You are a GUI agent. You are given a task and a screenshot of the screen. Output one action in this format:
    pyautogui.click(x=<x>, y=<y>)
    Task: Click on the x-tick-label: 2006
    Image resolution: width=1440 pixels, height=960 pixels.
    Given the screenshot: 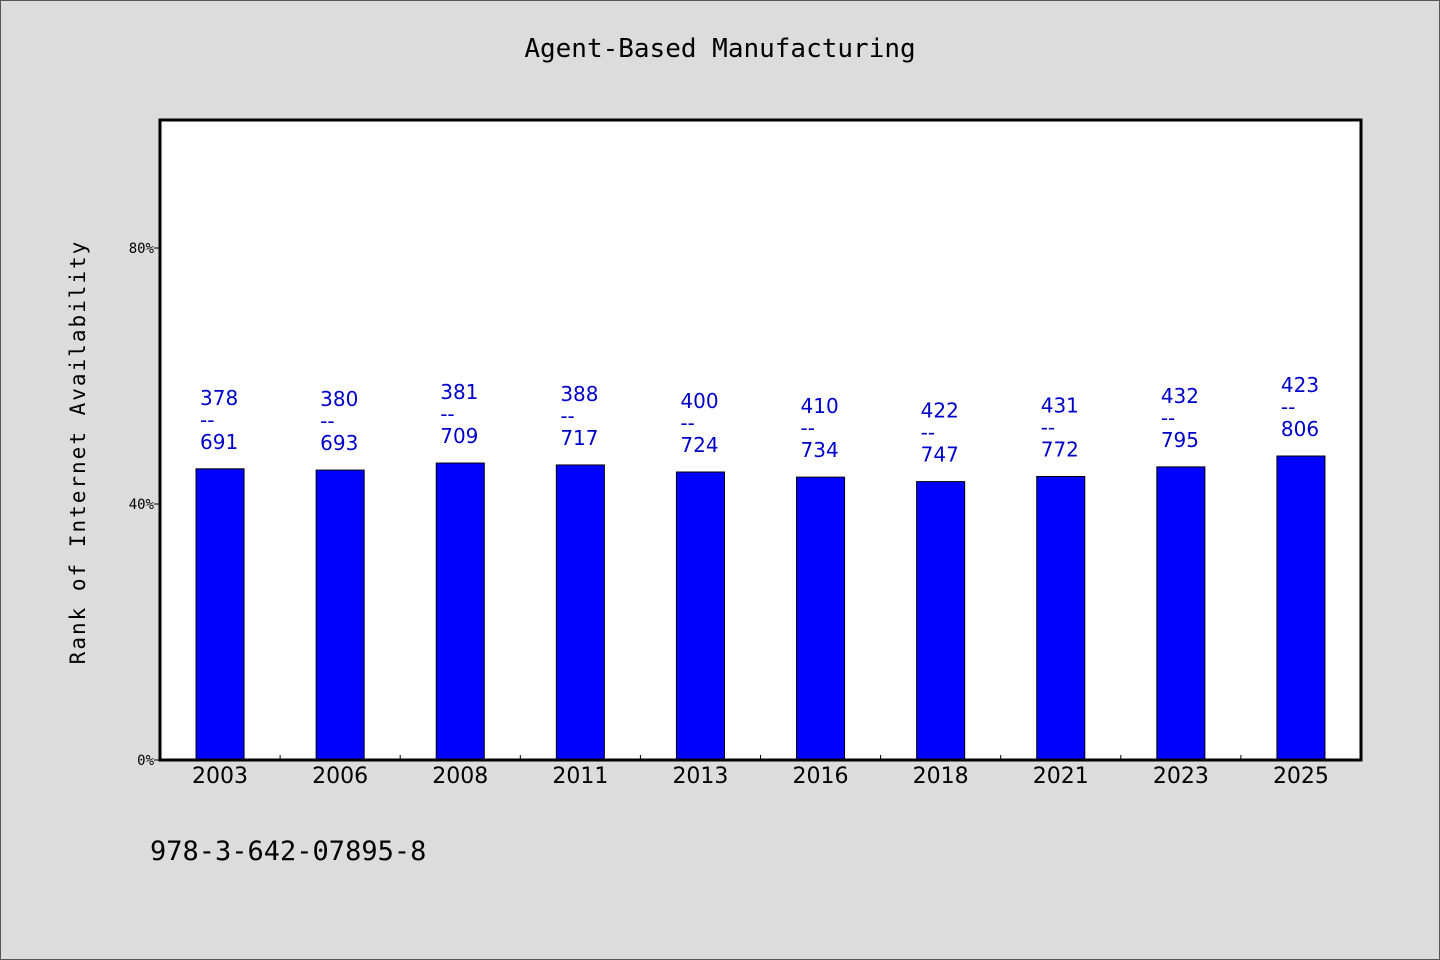 What is the action you would take?
    pyautogui.click(x=340, y=776)
    